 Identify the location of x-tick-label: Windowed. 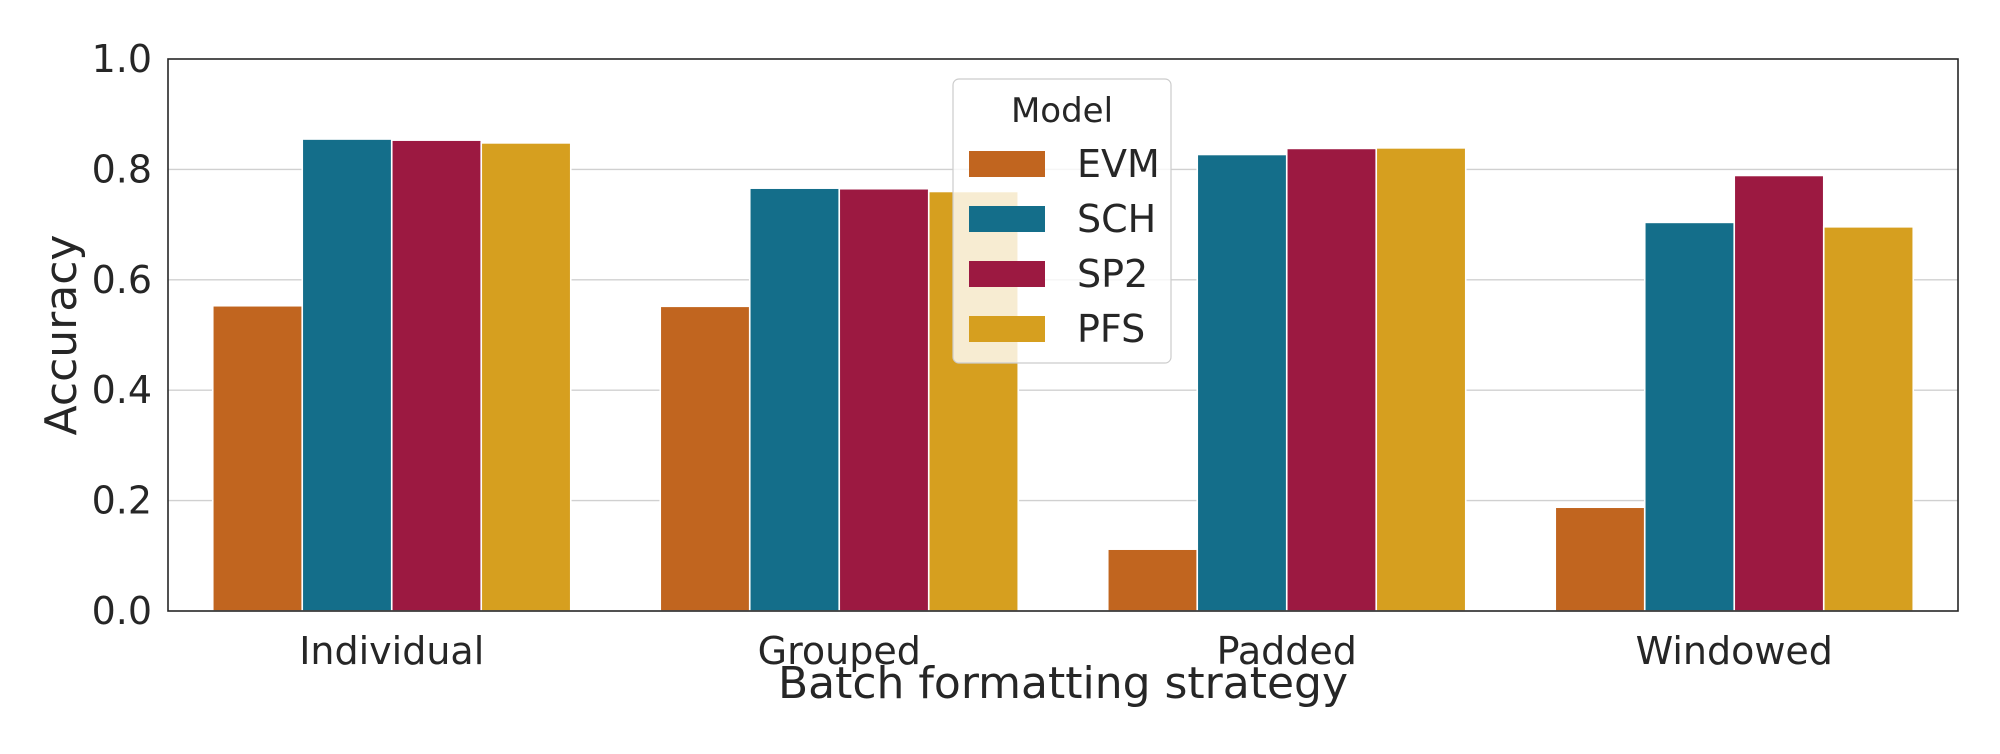
(1734, 651).